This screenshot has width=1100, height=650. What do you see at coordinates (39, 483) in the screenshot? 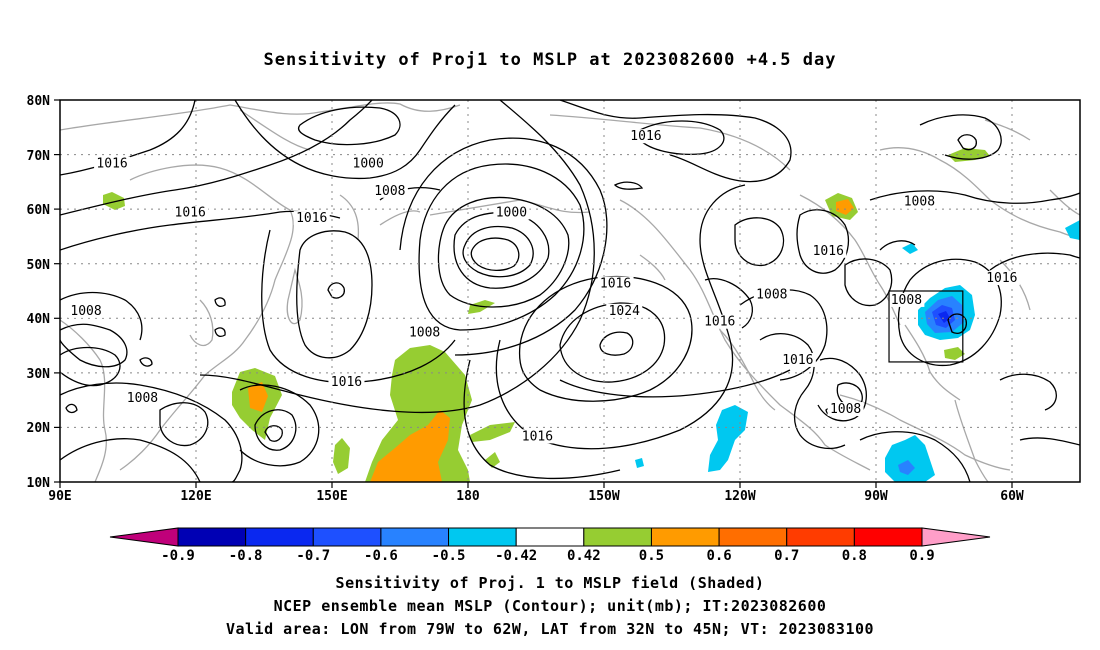
I see `lat-label: 10N` at bounding box center [39, 483].